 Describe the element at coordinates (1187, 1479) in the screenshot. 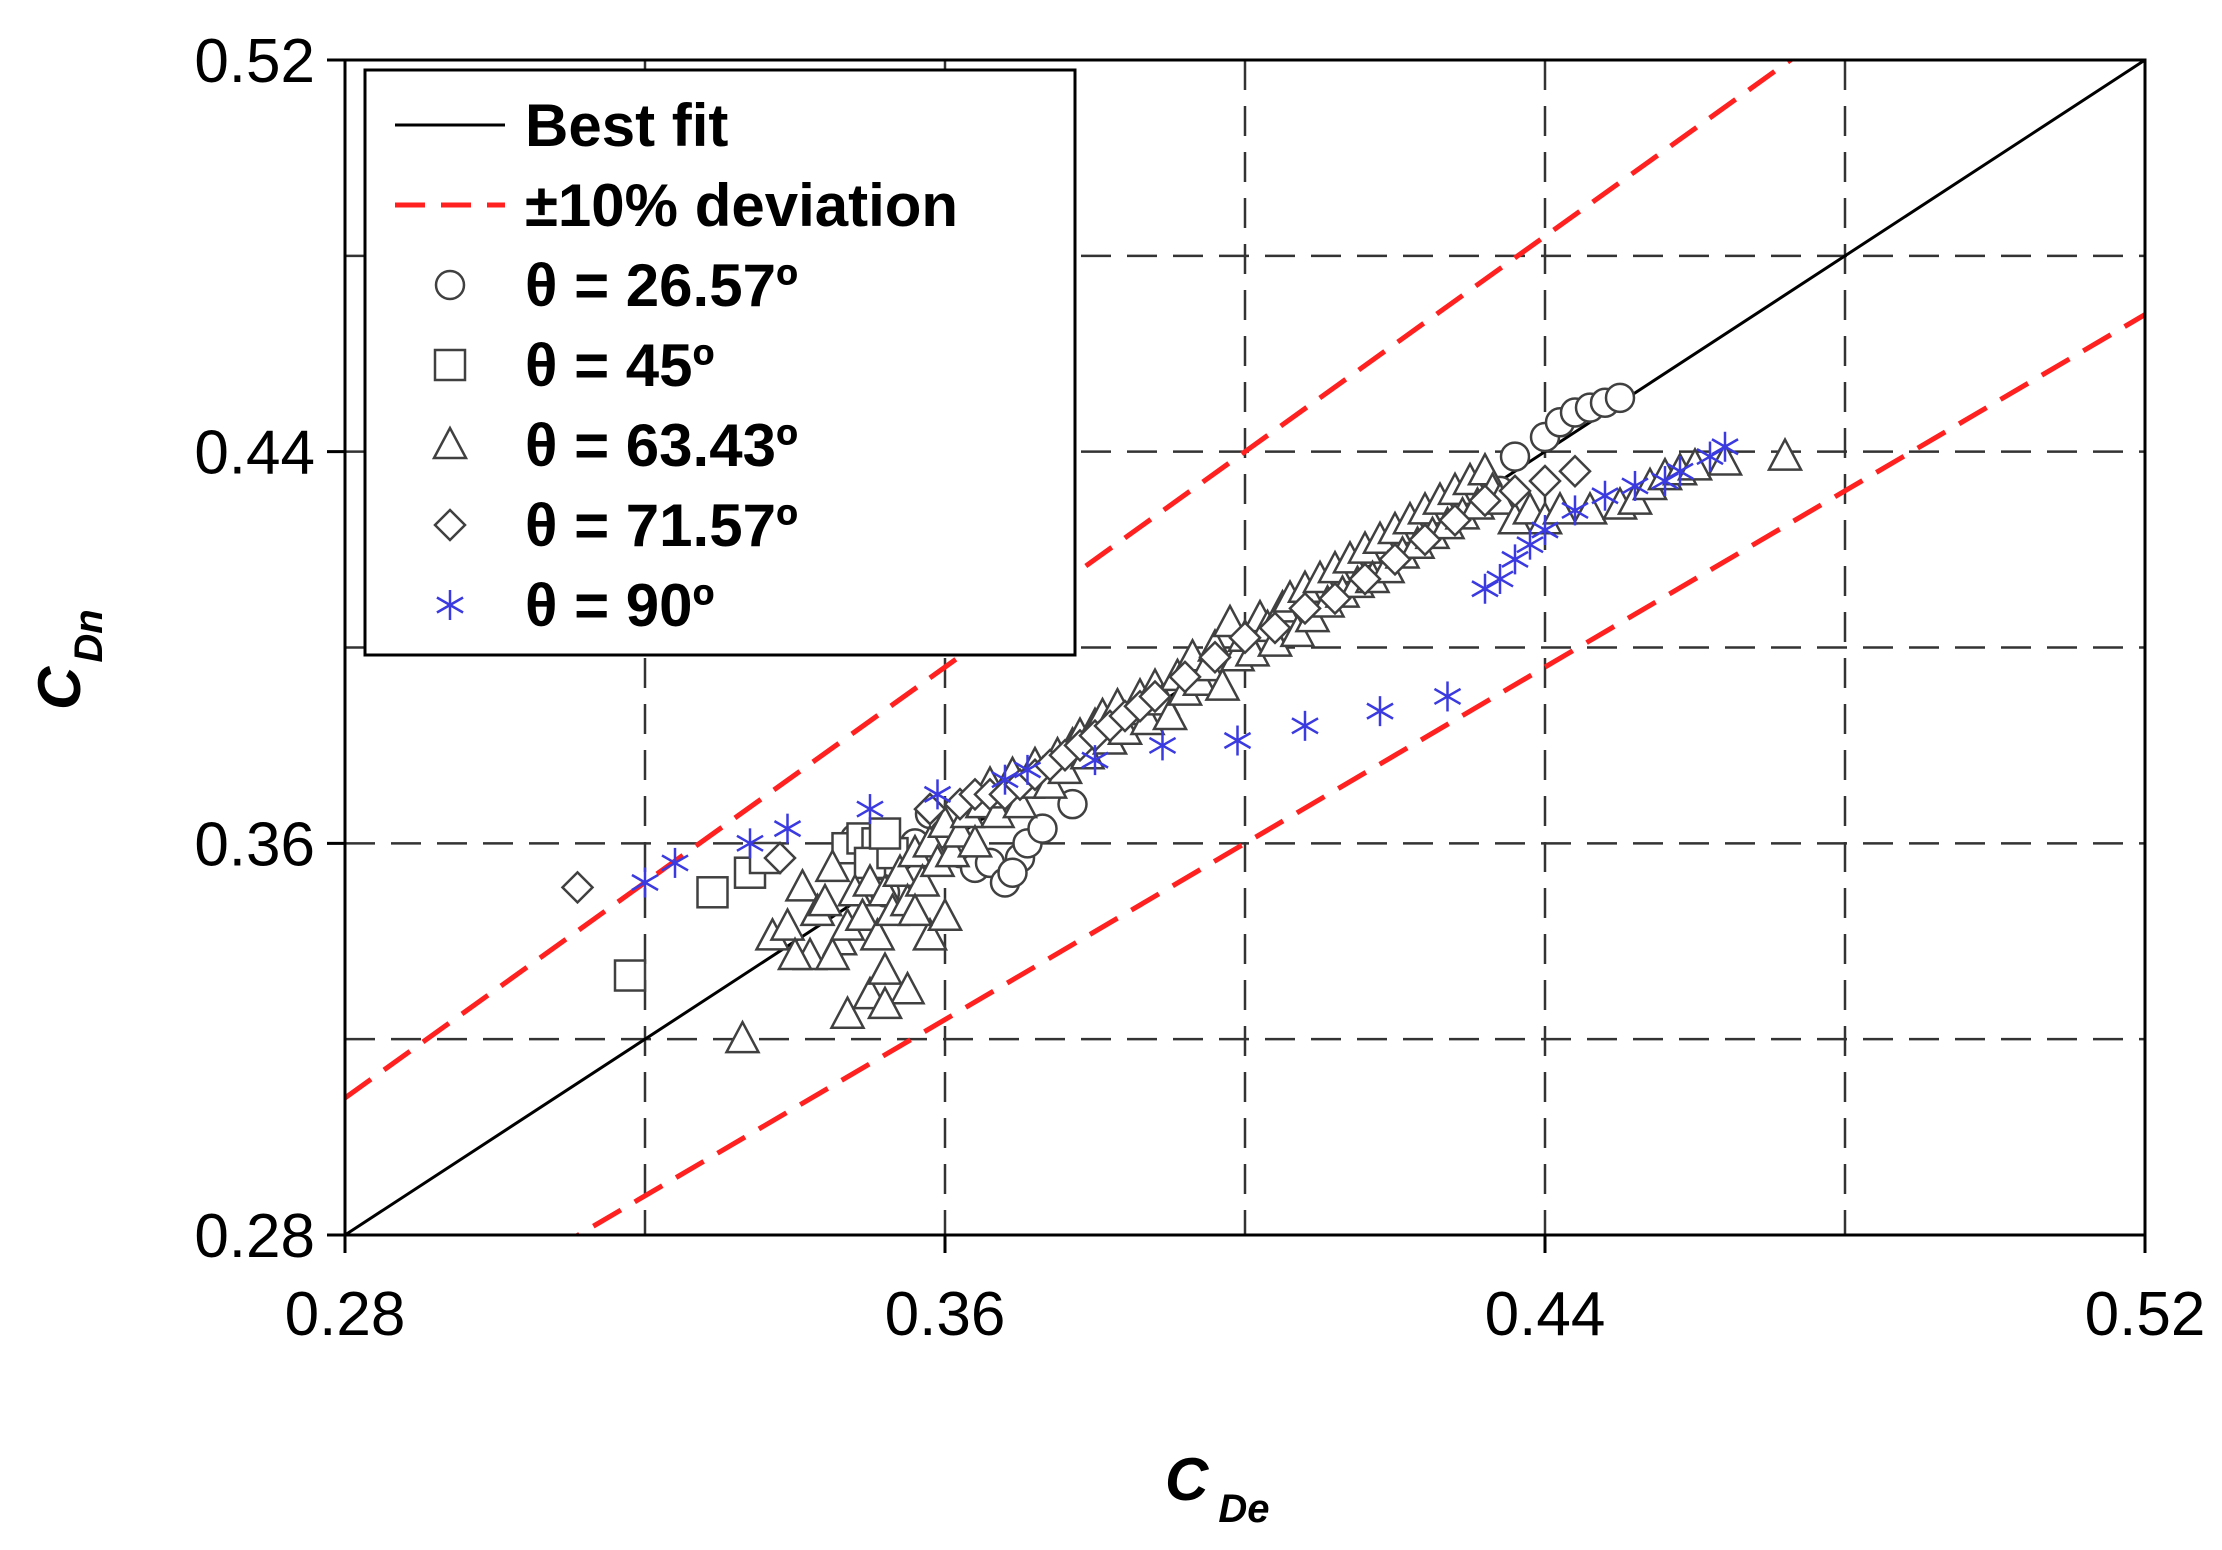

I see `x-axis-title-main: C` at that location.